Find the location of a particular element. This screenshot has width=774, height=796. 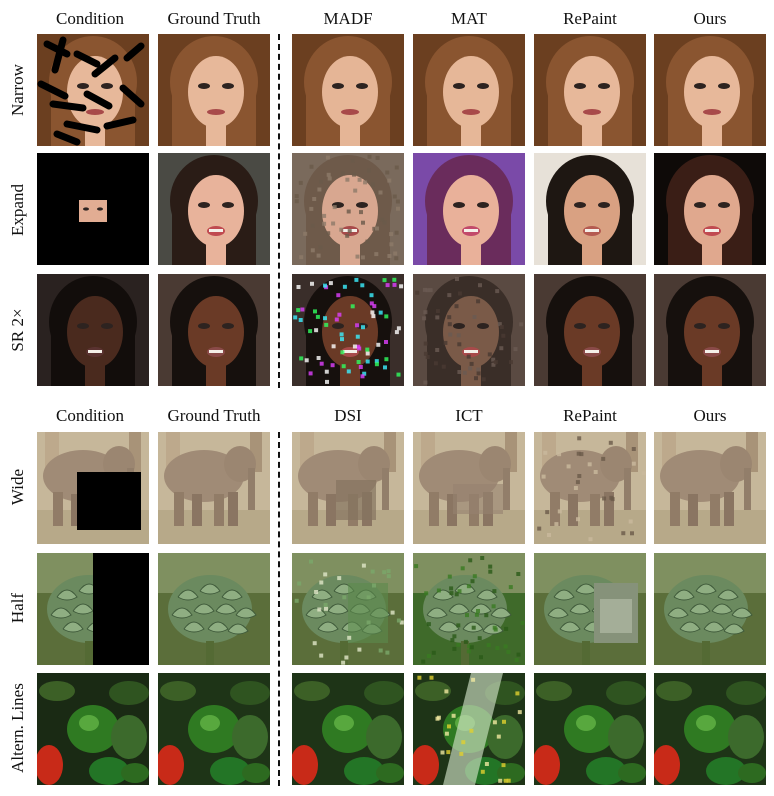

top-header-mat: MAT is located at coordinates (469, 18).